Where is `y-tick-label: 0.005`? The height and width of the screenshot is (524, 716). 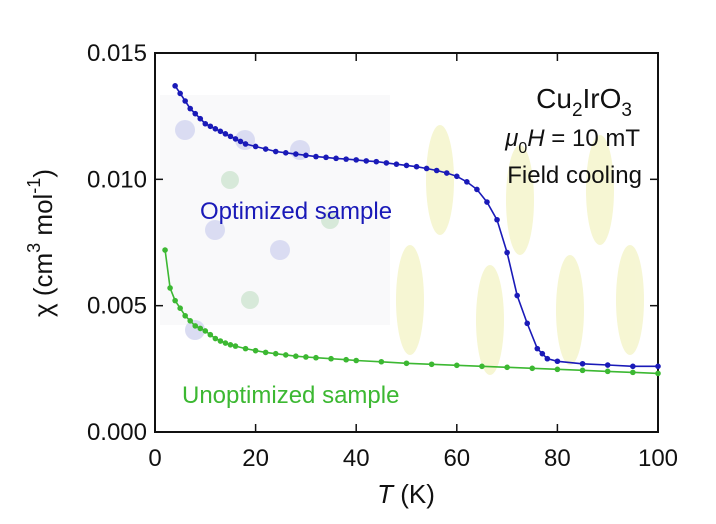 y-tick-label: 0.005 is located at coordinates (117, 306).